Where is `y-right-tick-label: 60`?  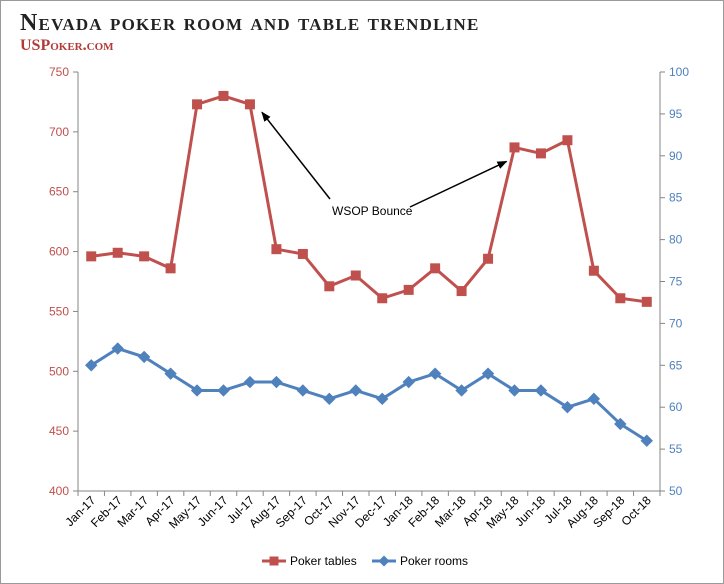 y-right-tick-label: 60 is located at coordinates (676, 407).